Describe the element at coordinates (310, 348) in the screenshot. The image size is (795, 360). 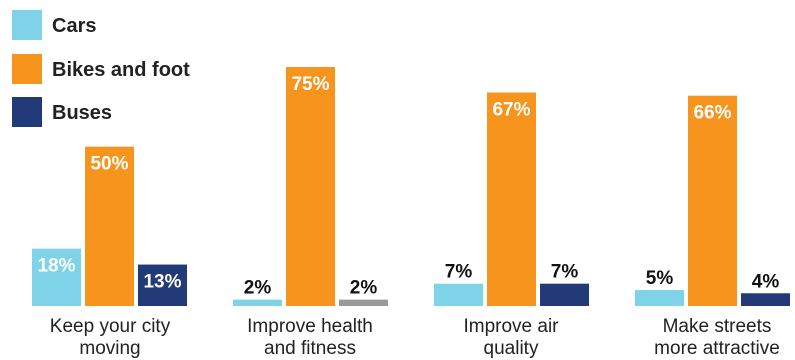
I see `category-label-1-line-1: and fitness` at that location.